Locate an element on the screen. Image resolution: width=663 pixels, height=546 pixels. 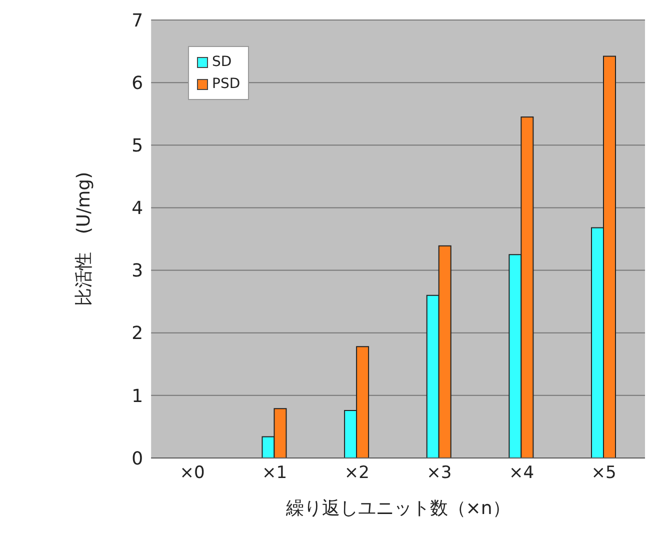
x-tick-label: ×2 is located at coordinates (357, 473).